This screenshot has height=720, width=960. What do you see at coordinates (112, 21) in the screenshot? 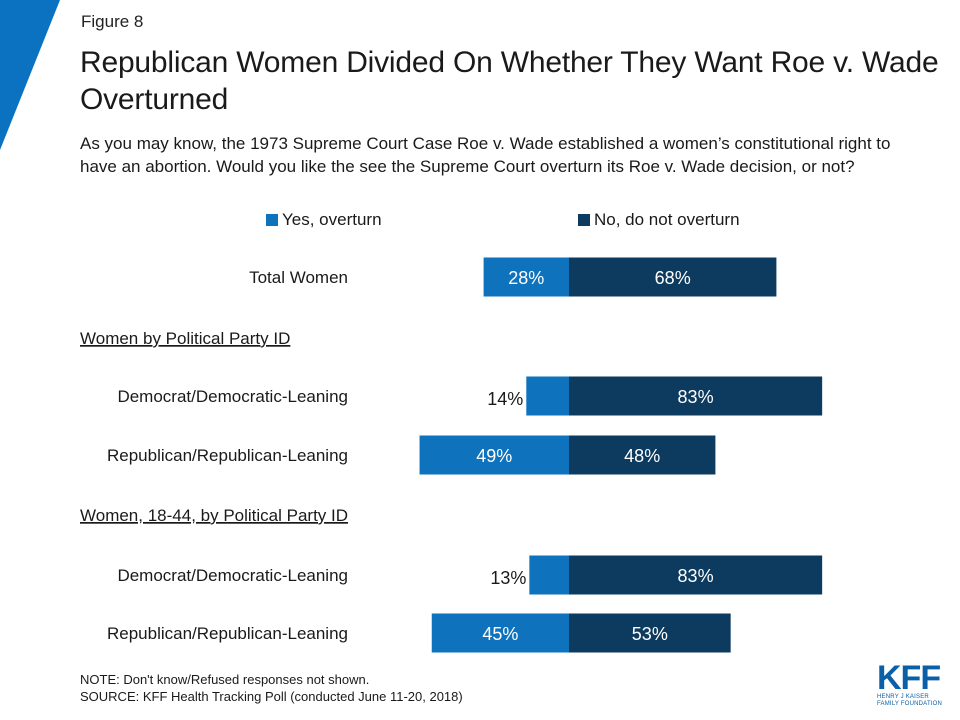
I see `figure-label: Figure 8` at bounding box center [112, 21].